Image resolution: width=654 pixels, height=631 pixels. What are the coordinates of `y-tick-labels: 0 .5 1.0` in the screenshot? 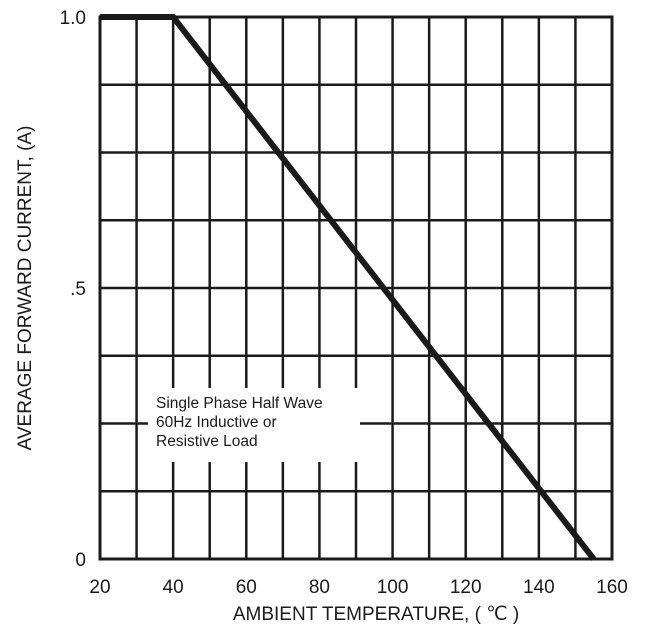 It's located at (73, 289).